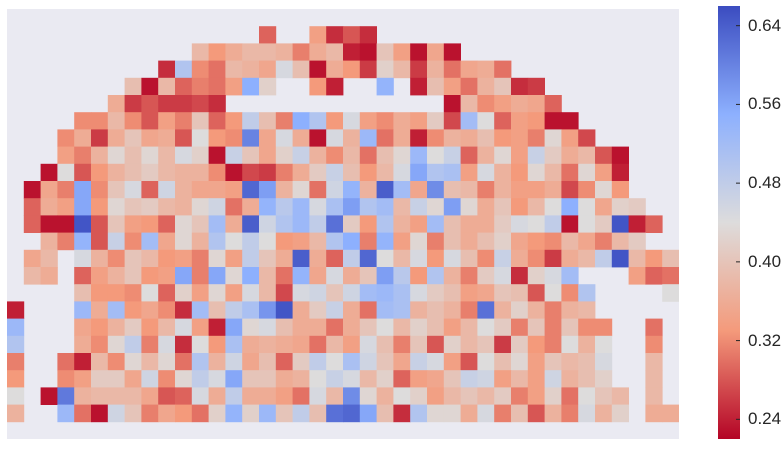 This screenshot has width=784, height=449. I want to click on colorbar, so click(729, 222).